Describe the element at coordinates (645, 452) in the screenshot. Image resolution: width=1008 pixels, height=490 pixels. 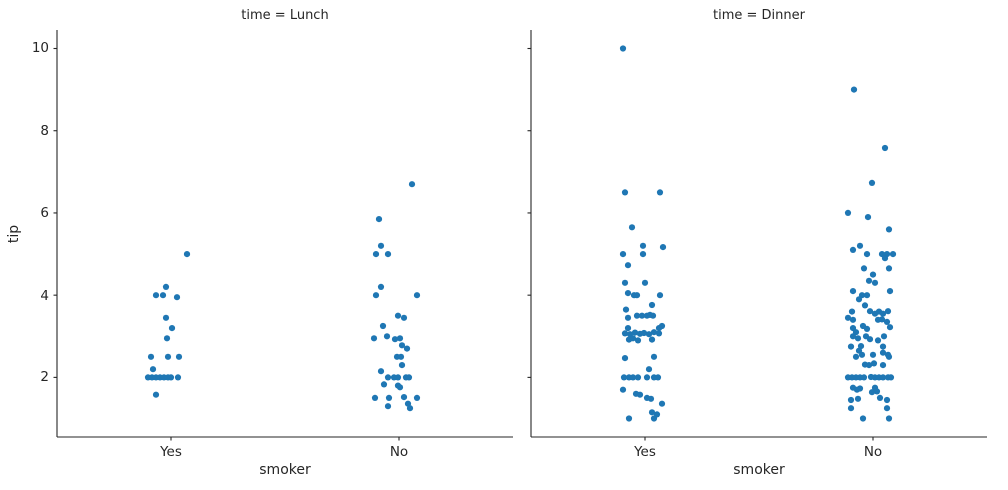
I see `xtick-label-dinner-yes: Yes` at that location.